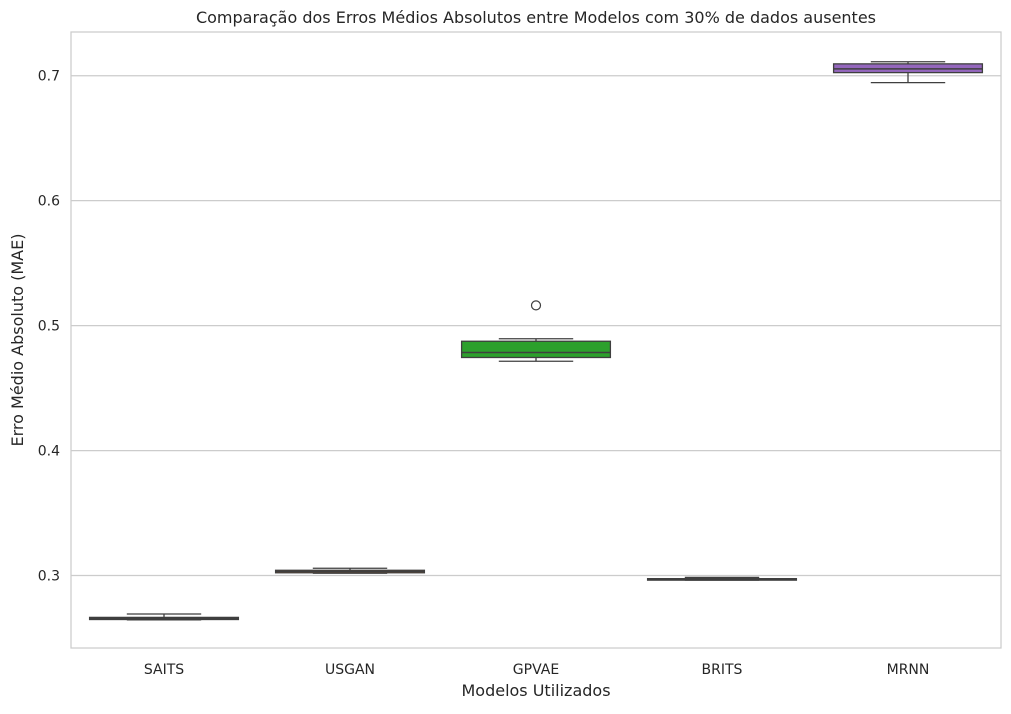 This screenshot has height=714, width=1011. Describe the element at coordinates (908, 670) in the screenshot. I see `x-tick-label: MRNN` at that location.